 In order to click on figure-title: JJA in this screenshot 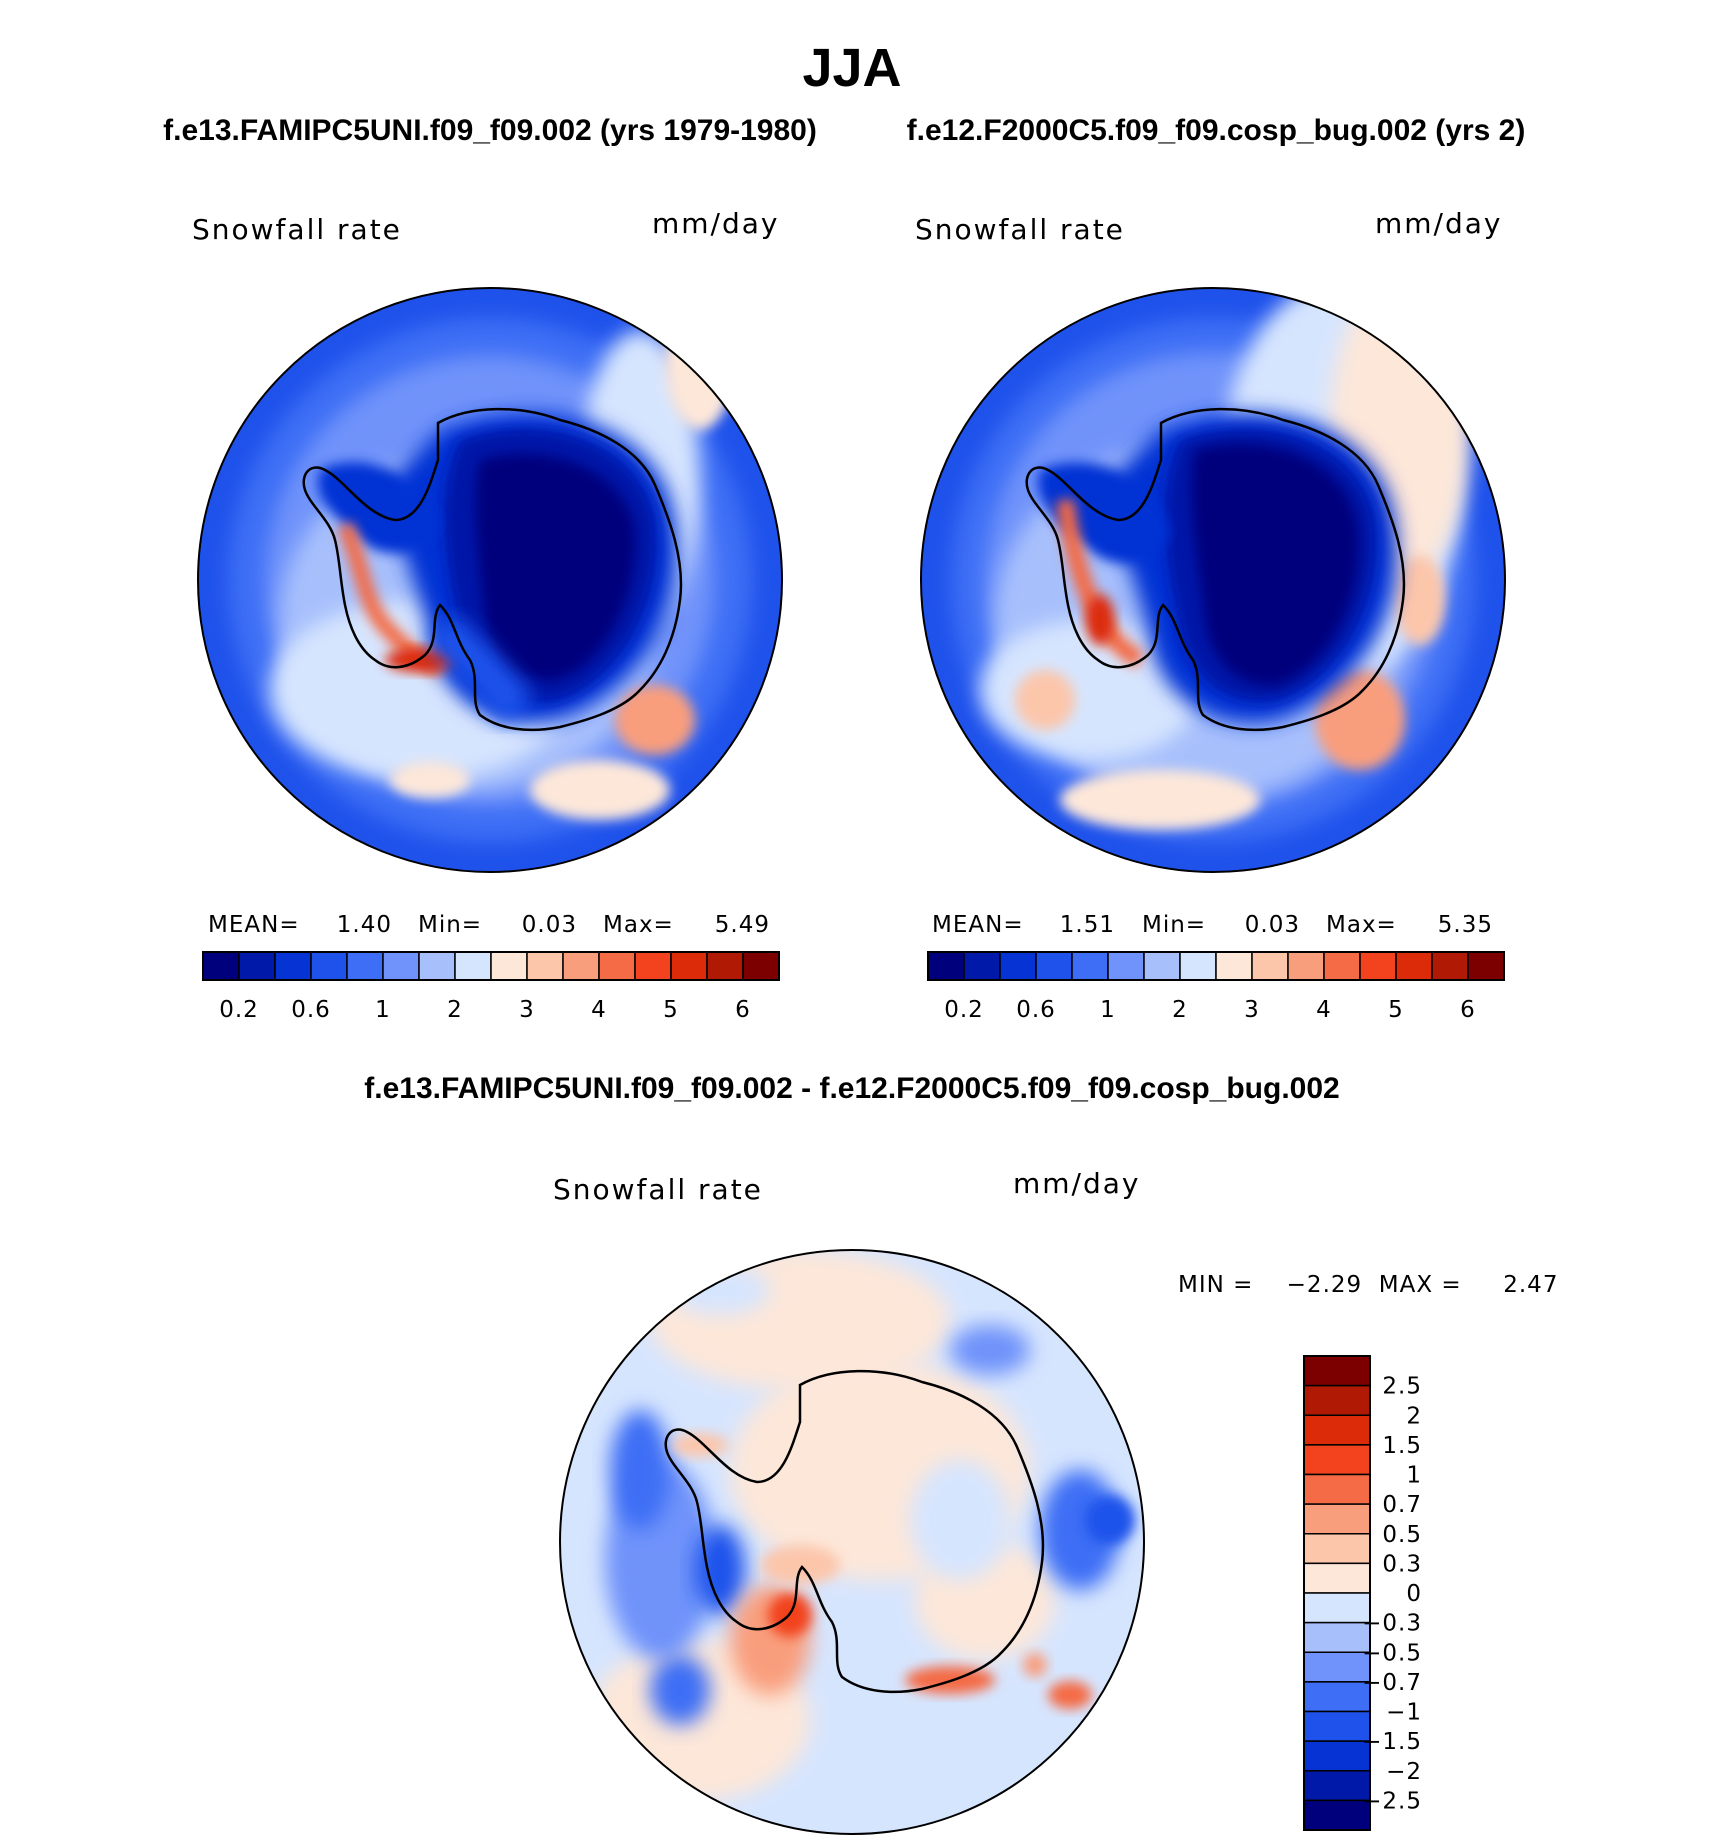, I will do `click(851, 68)`.